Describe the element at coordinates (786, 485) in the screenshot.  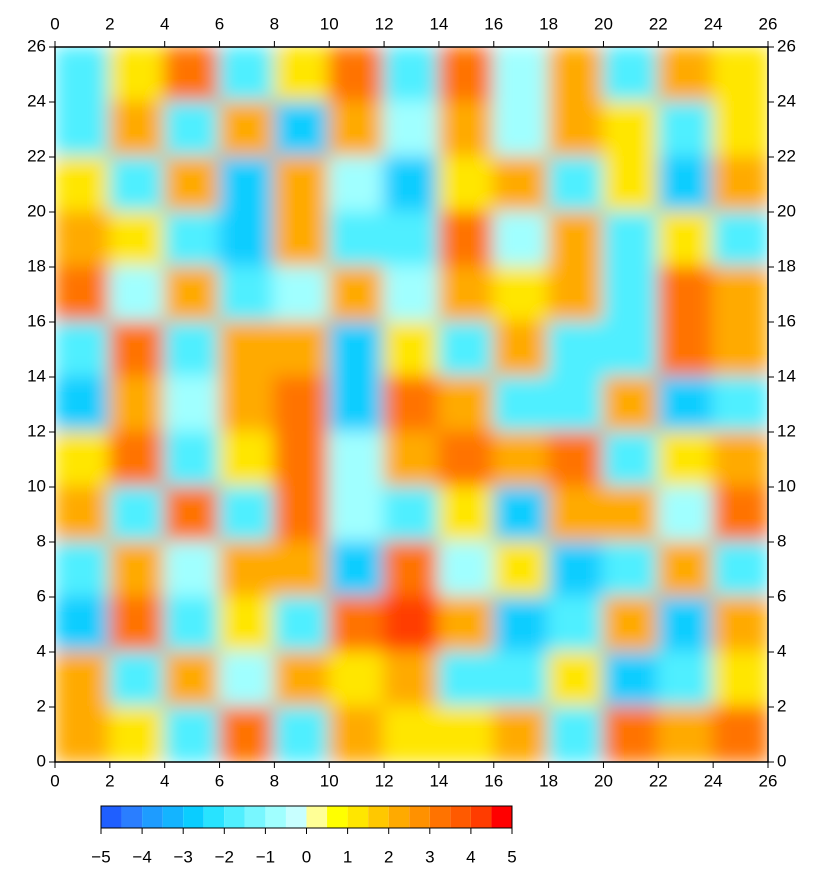
I see `y-tick-label-right: 10` at that location.